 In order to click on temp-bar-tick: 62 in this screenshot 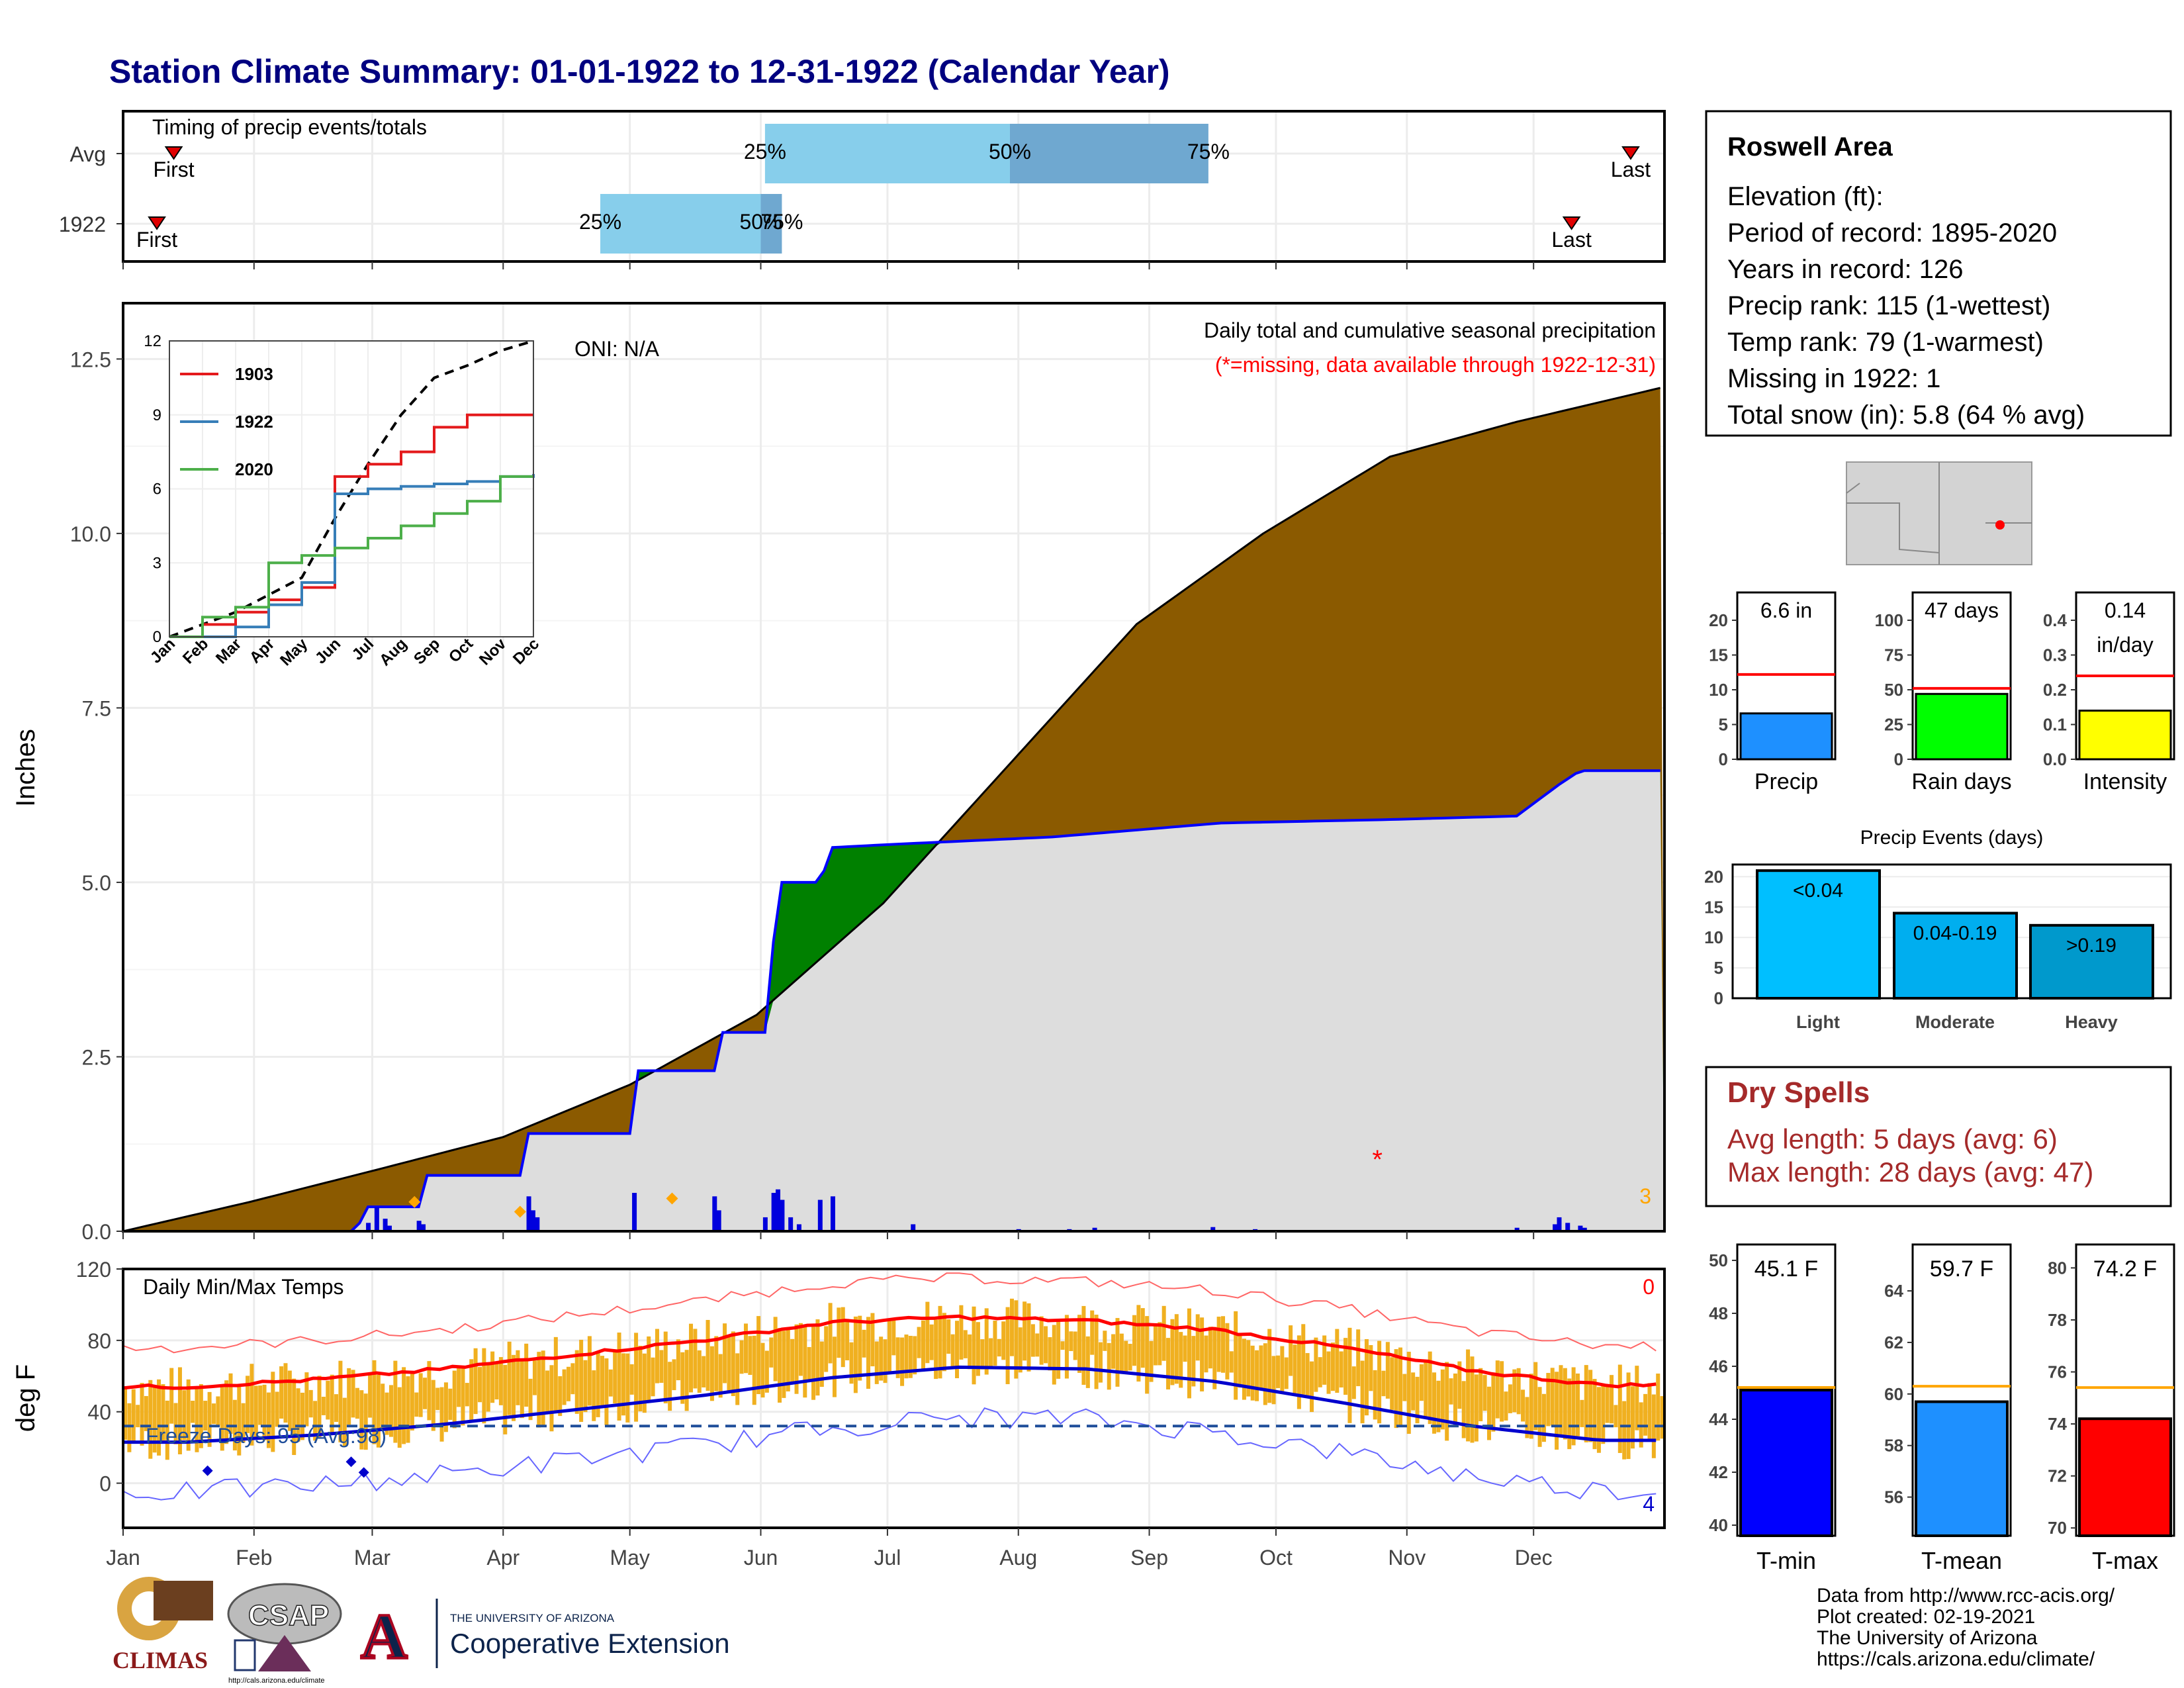, I will do `click(1894, 1342)`.